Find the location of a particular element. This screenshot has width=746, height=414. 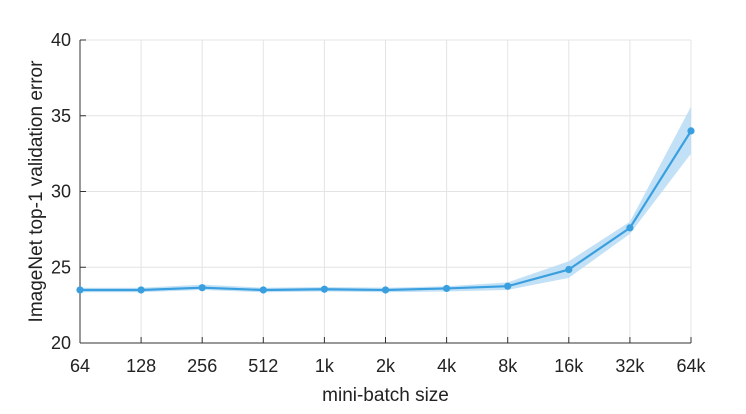

x-tick-labels: 64 128 256 512 1k 2k 4k 8k 16k 32k 64k is located at coordinates (388, 366).